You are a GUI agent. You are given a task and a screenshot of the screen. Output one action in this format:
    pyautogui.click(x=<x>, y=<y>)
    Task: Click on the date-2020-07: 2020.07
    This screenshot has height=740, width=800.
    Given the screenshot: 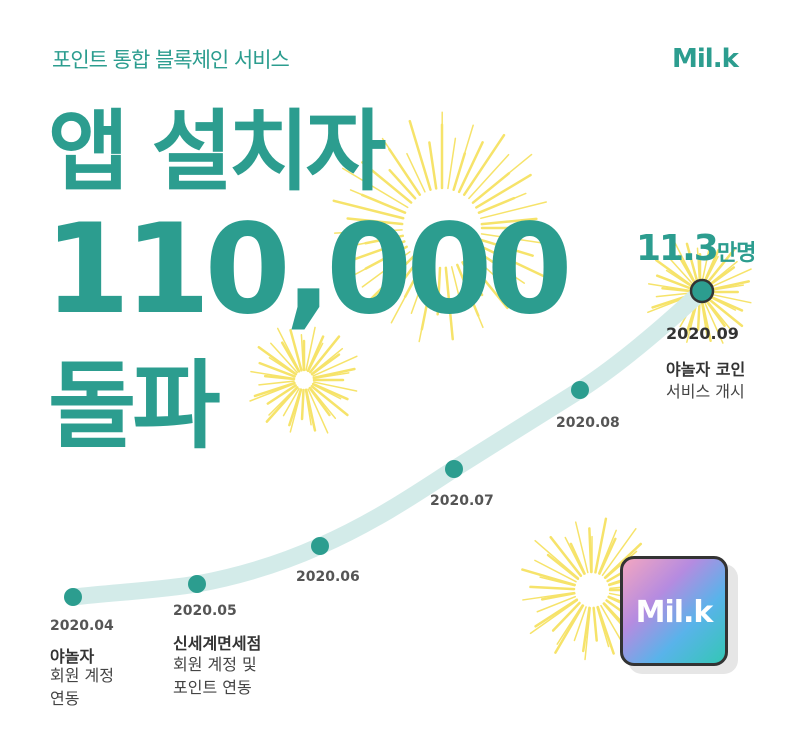 What is the action you would take?
    pyautogui.click(x=462, y=501)
    